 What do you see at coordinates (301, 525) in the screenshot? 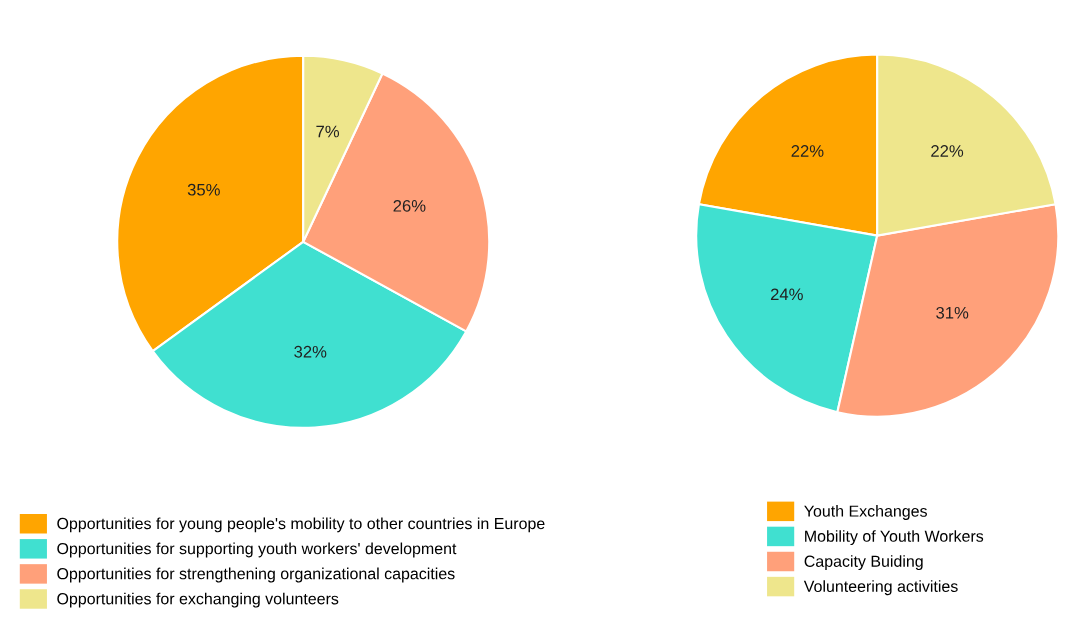
I see `legend-label: Opportunities for young people's mobility to other countries in Europe` at bounding box center [301, 525].